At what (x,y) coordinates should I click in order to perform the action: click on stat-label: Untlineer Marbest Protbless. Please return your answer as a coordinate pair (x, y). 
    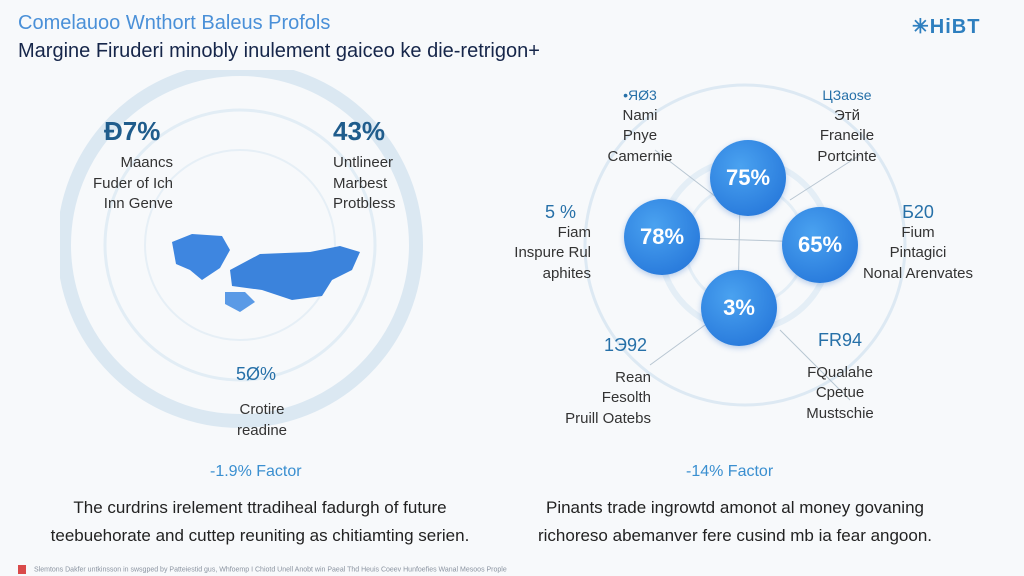
    Looking at the image, I should click on (364, 183).